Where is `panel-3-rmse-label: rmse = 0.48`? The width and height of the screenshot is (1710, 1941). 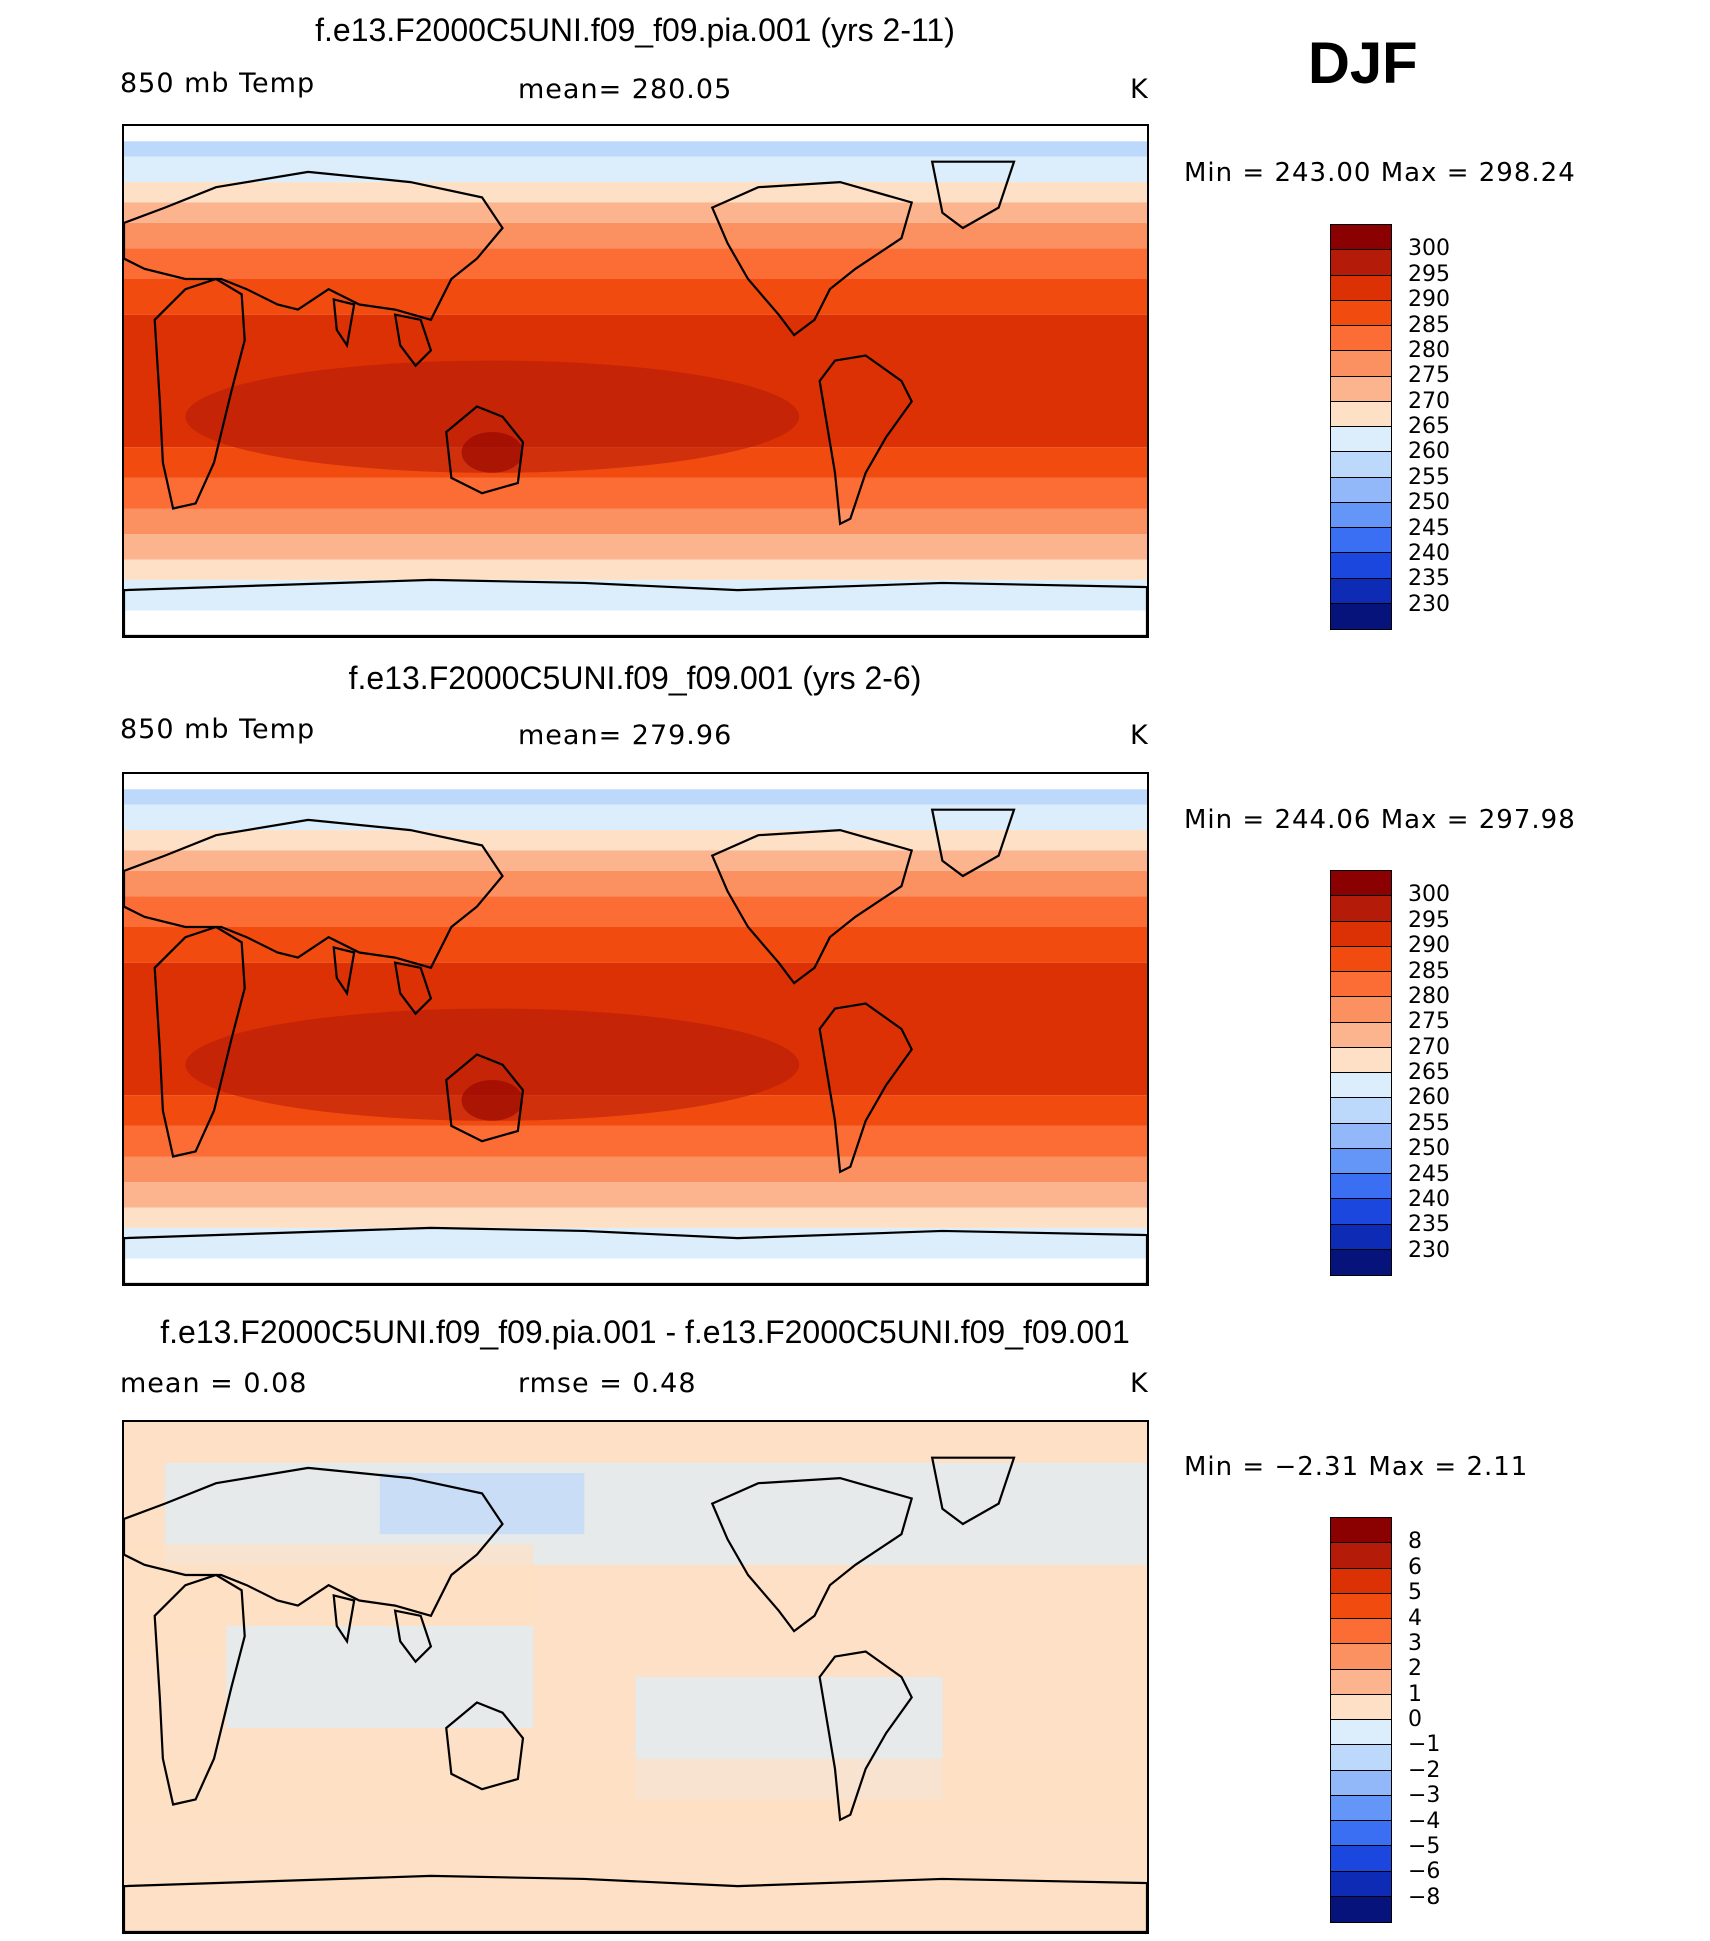 panel-3-rmse-label: rmse = 0.48 is located at coordinates (607, 1383).